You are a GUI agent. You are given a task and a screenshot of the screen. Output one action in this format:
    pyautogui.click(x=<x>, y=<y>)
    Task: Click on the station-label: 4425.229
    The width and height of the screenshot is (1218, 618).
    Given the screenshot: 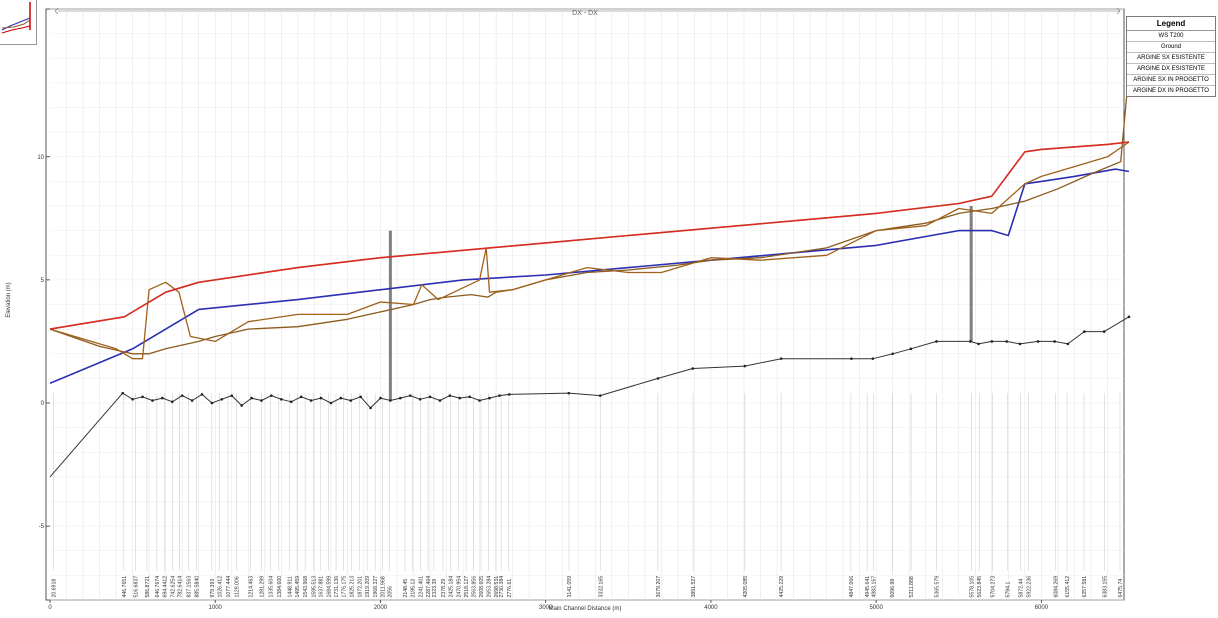 What is the action you would take?
    pyautogui.click(x=782, y=587)
    